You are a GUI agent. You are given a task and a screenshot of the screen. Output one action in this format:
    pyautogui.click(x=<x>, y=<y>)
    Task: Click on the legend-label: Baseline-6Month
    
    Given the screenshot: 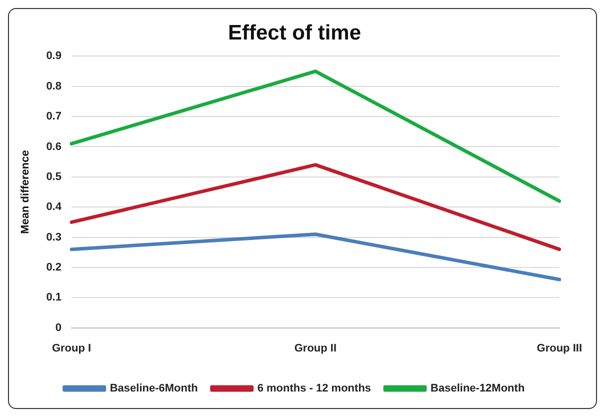 What is the action you would take?
    pyautogui.click(x=154, y=388)
    